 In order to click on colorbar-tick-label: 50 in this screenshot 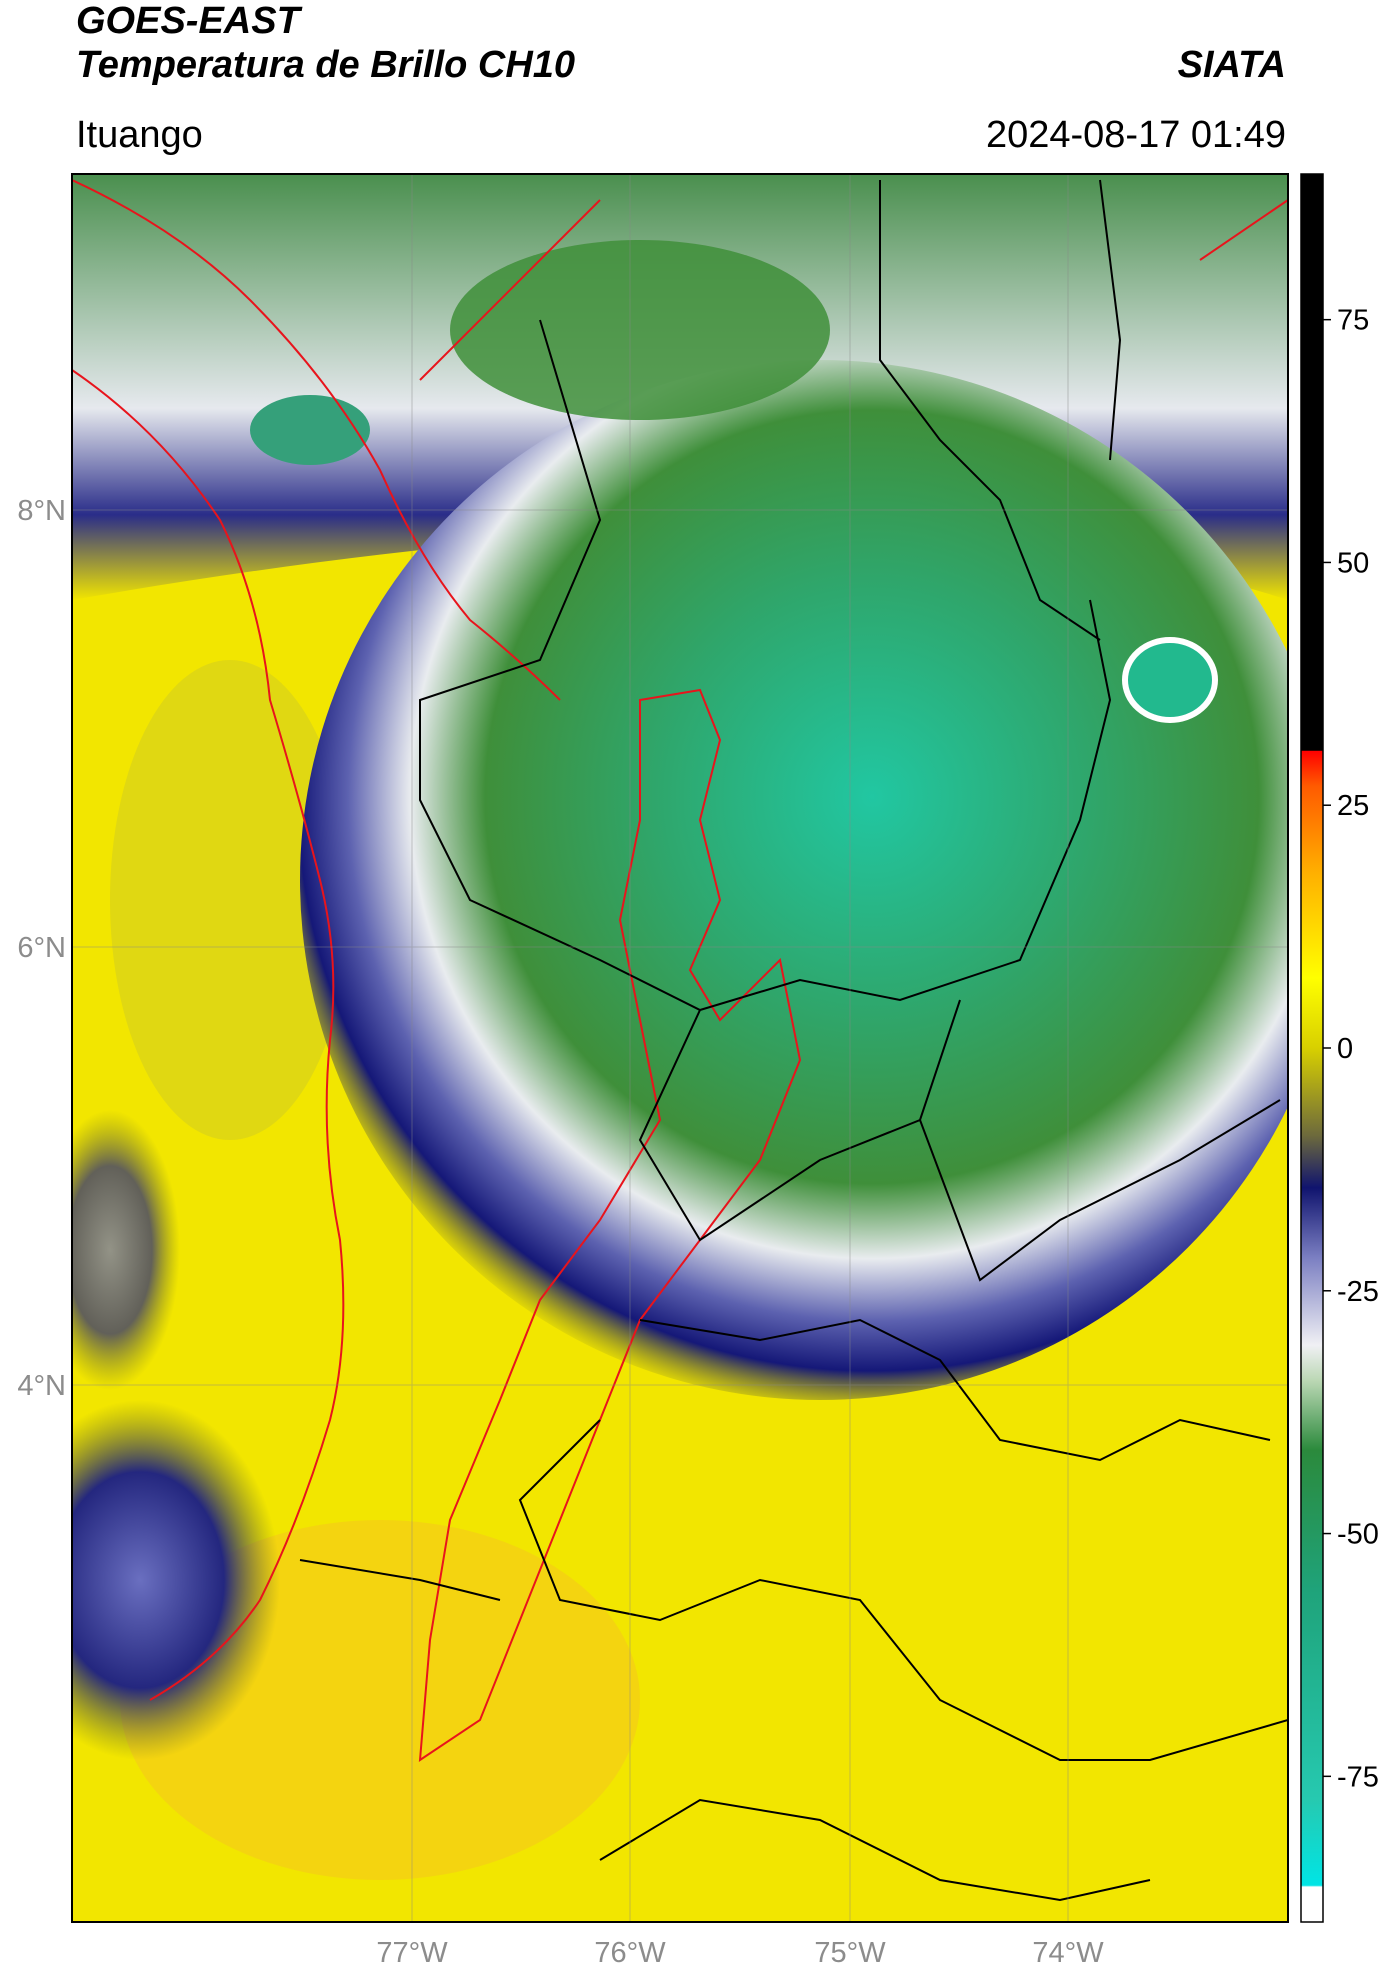, I will do `click(1353, 563)`.